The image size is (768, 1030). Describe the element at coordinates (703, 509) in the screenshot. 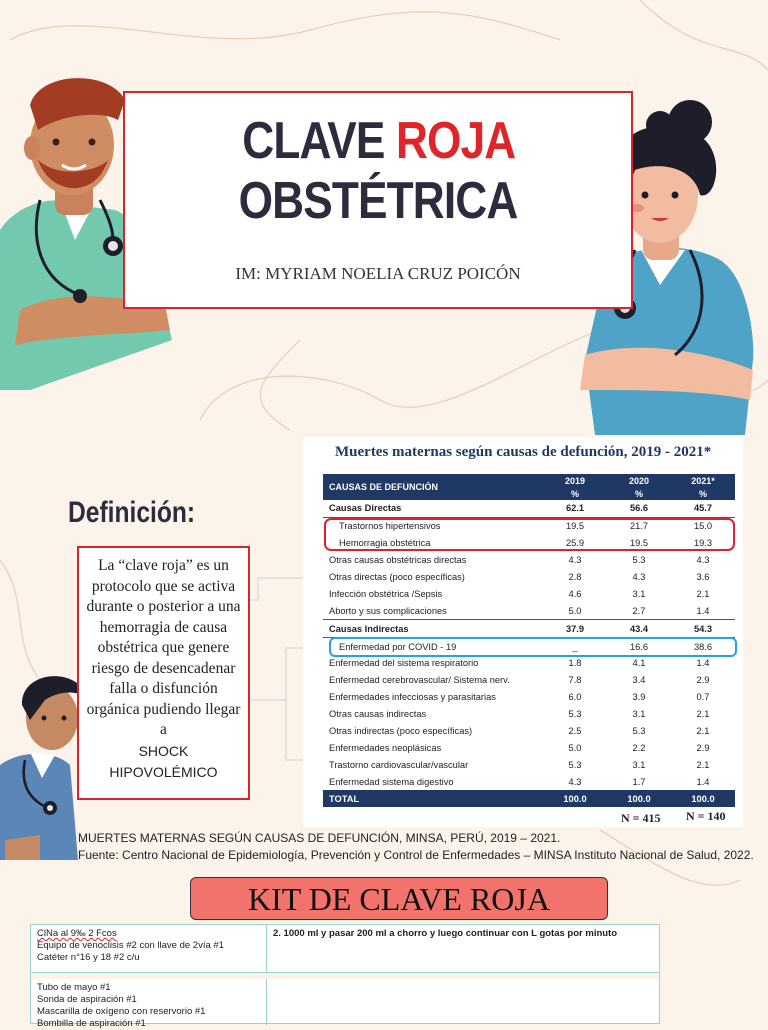

I see `row-value: 45.7` at that location.